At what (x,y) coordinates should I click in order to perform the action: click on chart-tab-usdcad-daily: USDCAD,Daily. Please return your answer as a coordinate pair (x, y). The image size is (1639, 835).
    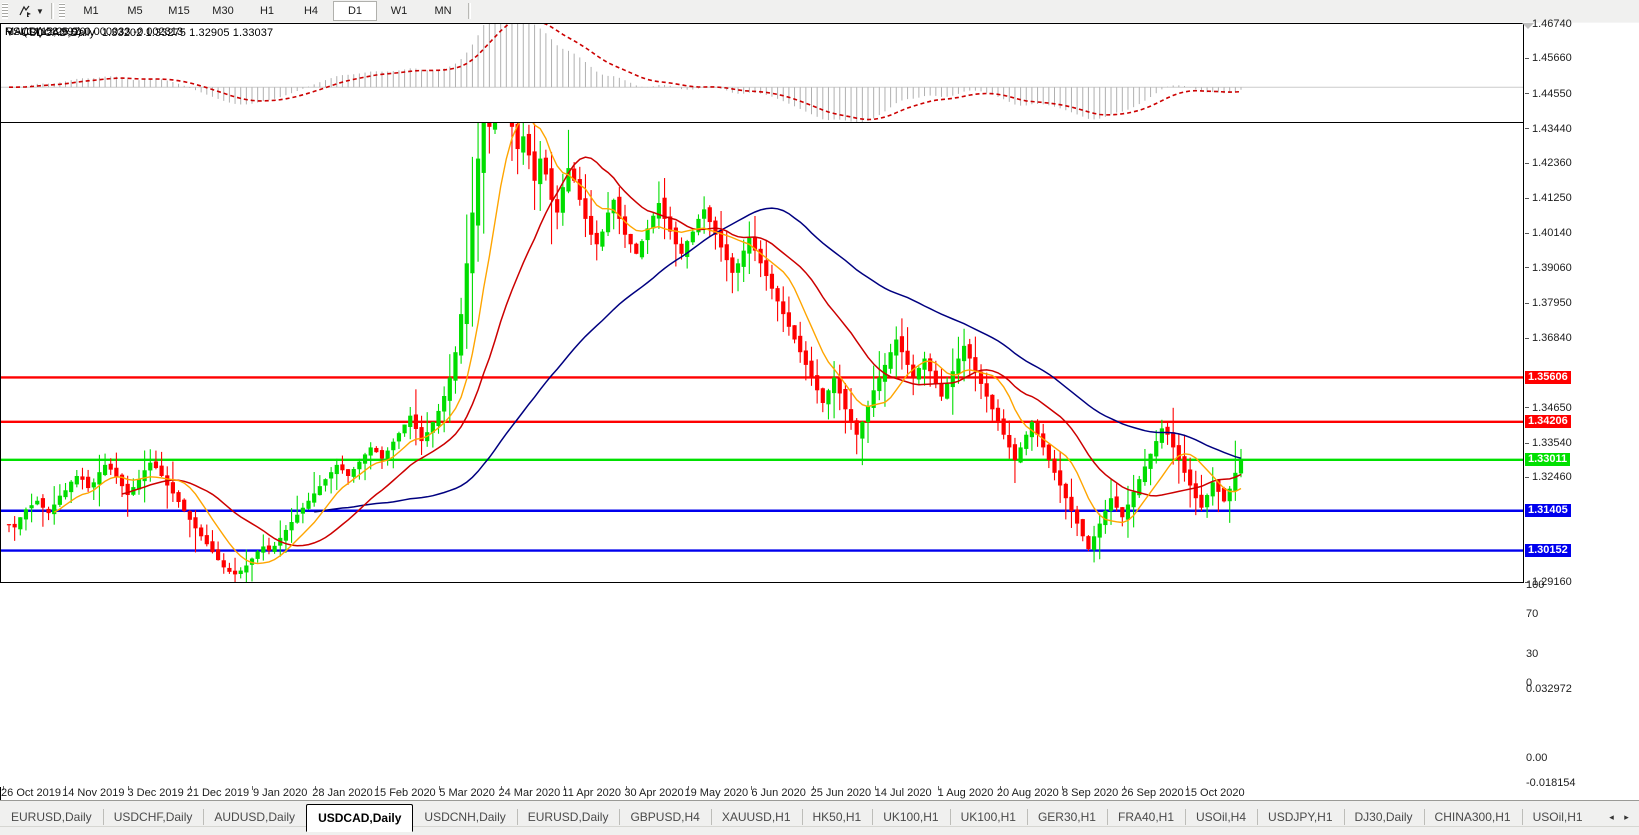
    Looking at the image, I should click on (360, 818).